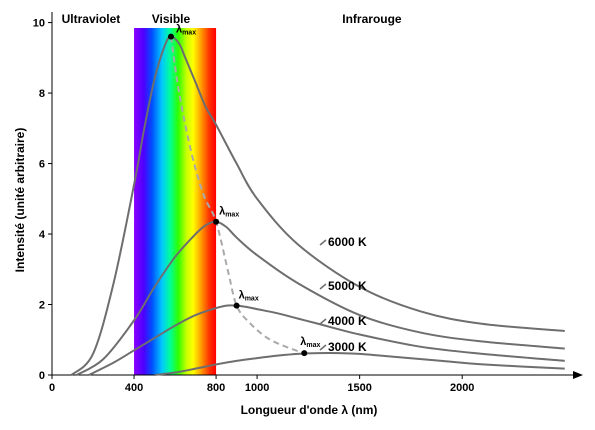 The width and height of the screenshot is (595, 430). Describe the element at coordinates (42, 376) in the screenshot. I see `y-tick-label: 0` at that location.